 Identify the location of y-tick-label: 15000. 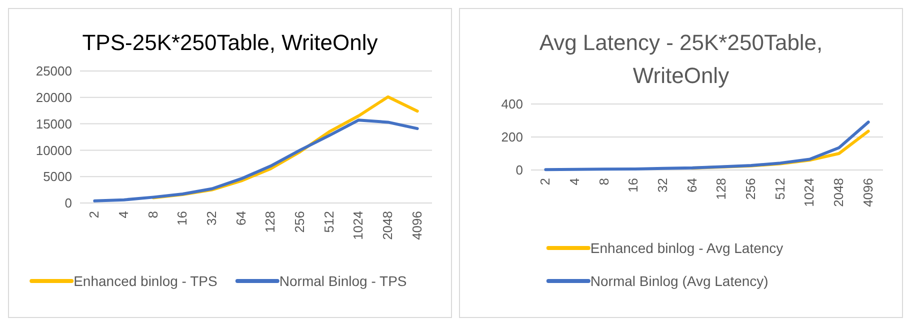
(54, 124).